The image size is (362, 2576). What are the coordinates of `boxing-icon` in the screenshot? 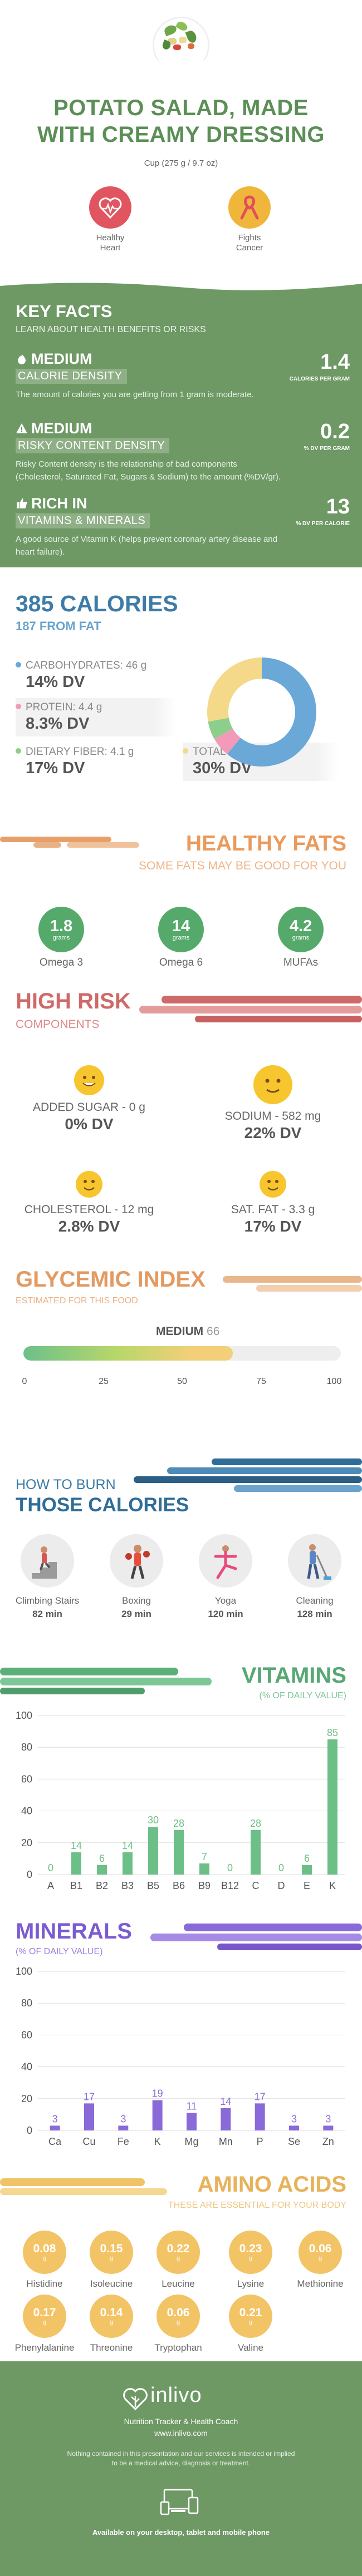 It's located at (137, 1561).